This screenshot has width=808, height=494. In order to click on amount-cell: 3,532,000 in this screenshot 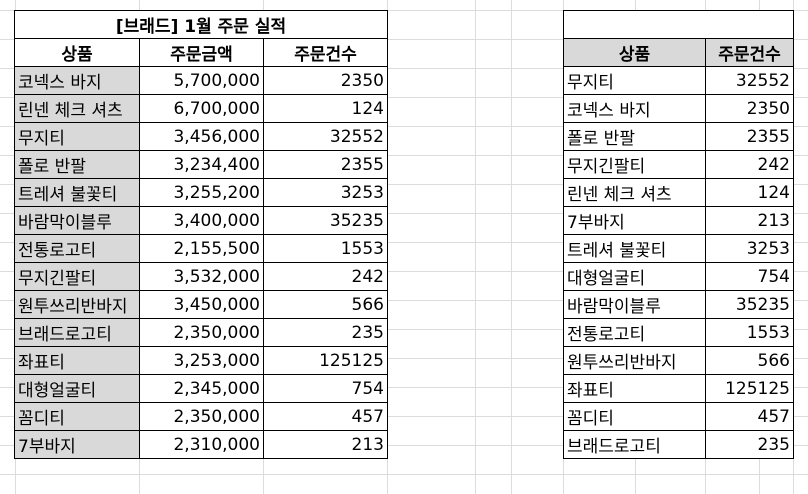, I will do `click(201, 276)`.